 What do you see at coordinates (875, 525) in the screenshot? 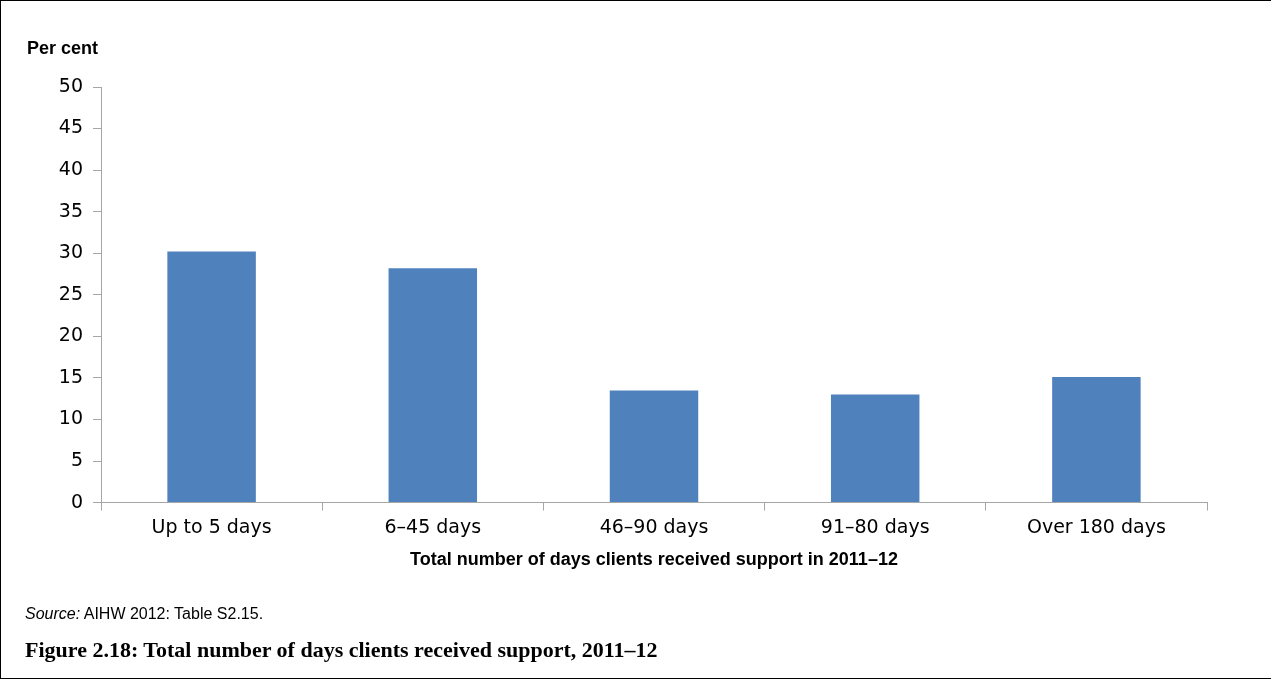
I see `x-tick-label: 91–80 days` at bounding box center [875, 525].